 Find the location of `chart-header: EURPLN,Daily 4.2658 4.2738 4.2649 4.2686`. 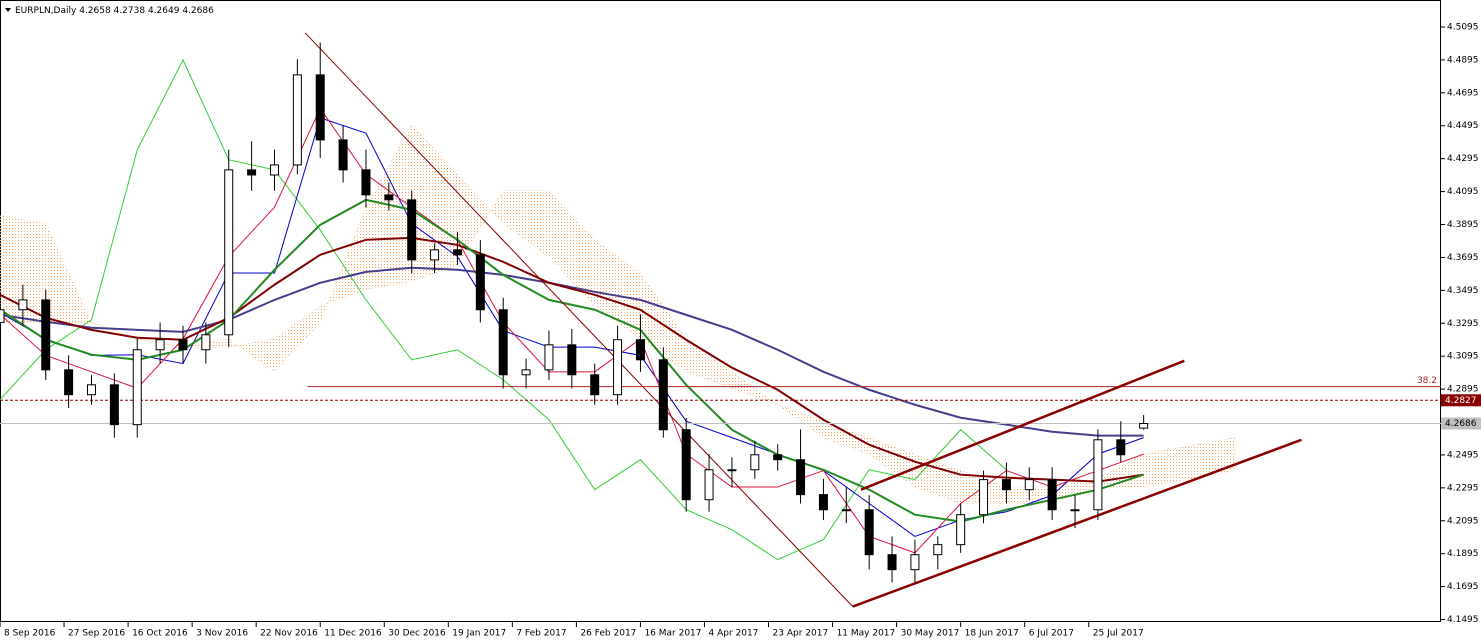

chart-header: EURPLN,Daily 4.2658 4.2738 4.2649 4.2686 is located at coordinates (114, 11).